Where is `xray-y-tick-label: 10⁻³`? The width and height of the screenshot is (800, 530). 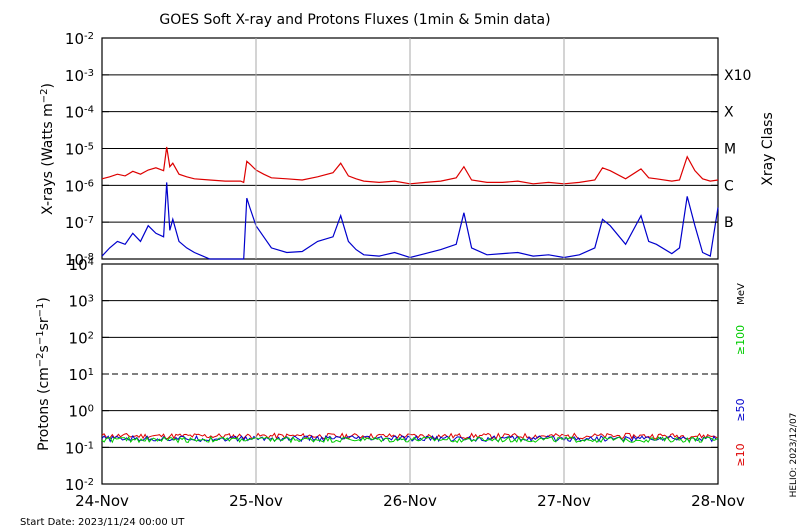 xray-y-tick-label: 10⁻³ is located at coordinates (79, 76).